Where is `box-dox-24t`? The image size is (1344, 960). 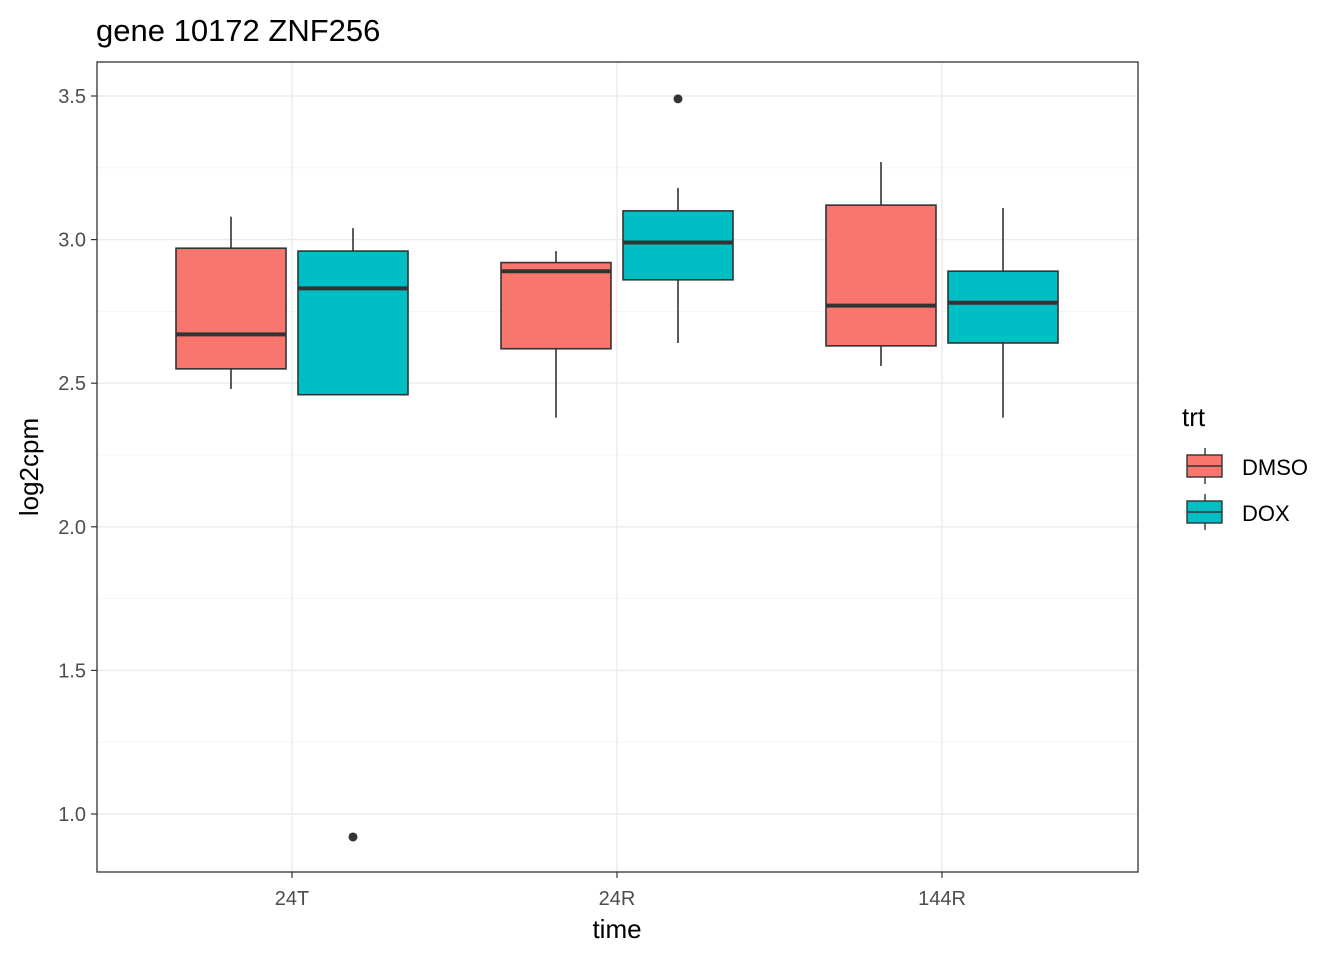
box-dox-24t is located at coordinates (353, 323).